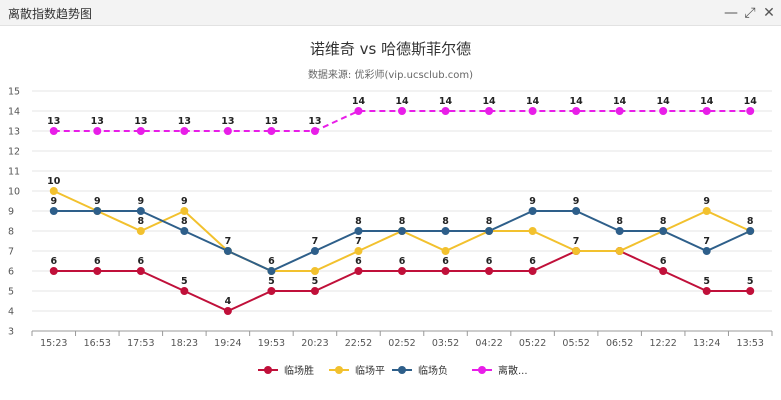  What do you see at coordinates (11, 272) in the screenshot?
I see `y-tick-label: 6` at bounding box center [11, 272].